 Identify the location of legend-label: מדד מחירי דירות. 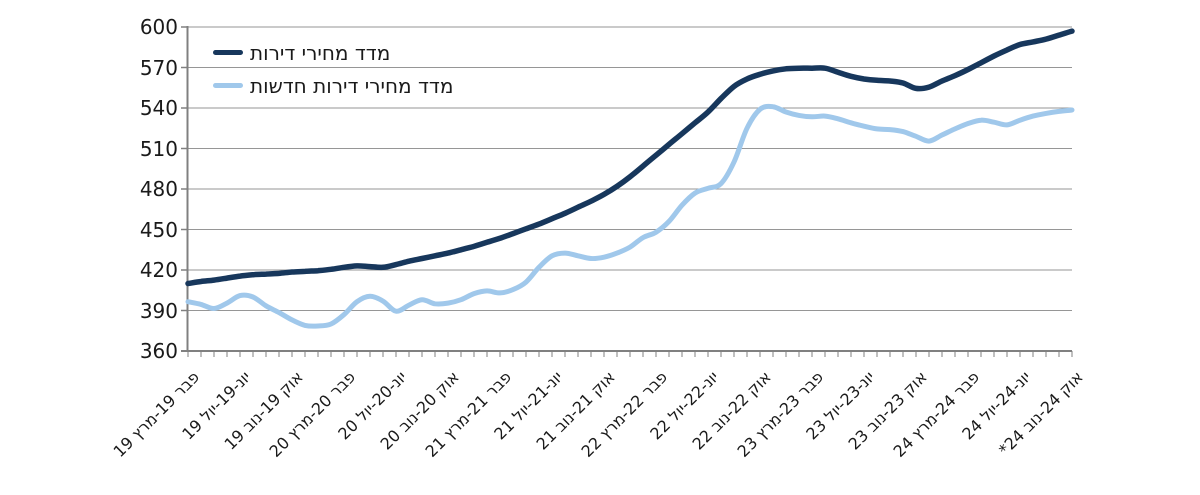
(320, 52).